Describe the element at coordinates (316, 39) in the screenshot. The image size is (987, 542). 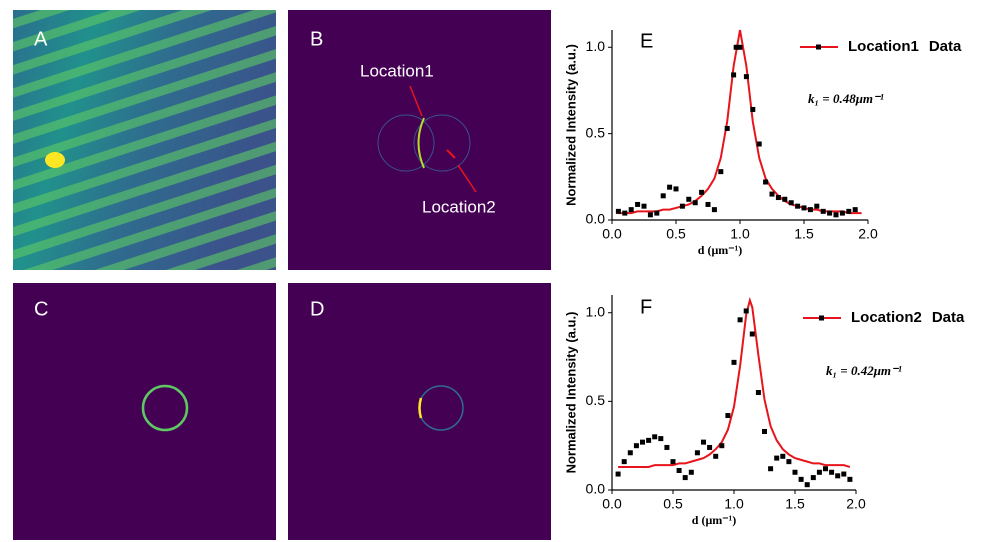
I see `panel-label: B` at that location.